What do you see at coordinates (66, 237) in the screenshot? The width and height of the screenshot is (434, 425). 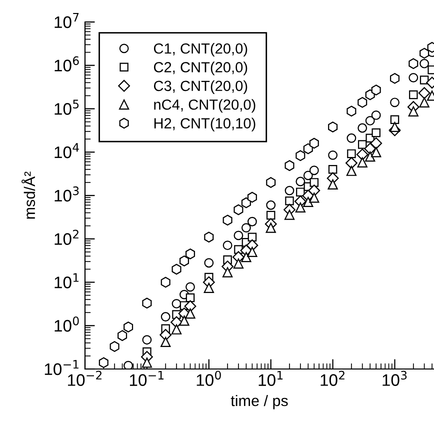 I see `y-tick-label: 10$^{2}$` at bounding box center [66, 237].